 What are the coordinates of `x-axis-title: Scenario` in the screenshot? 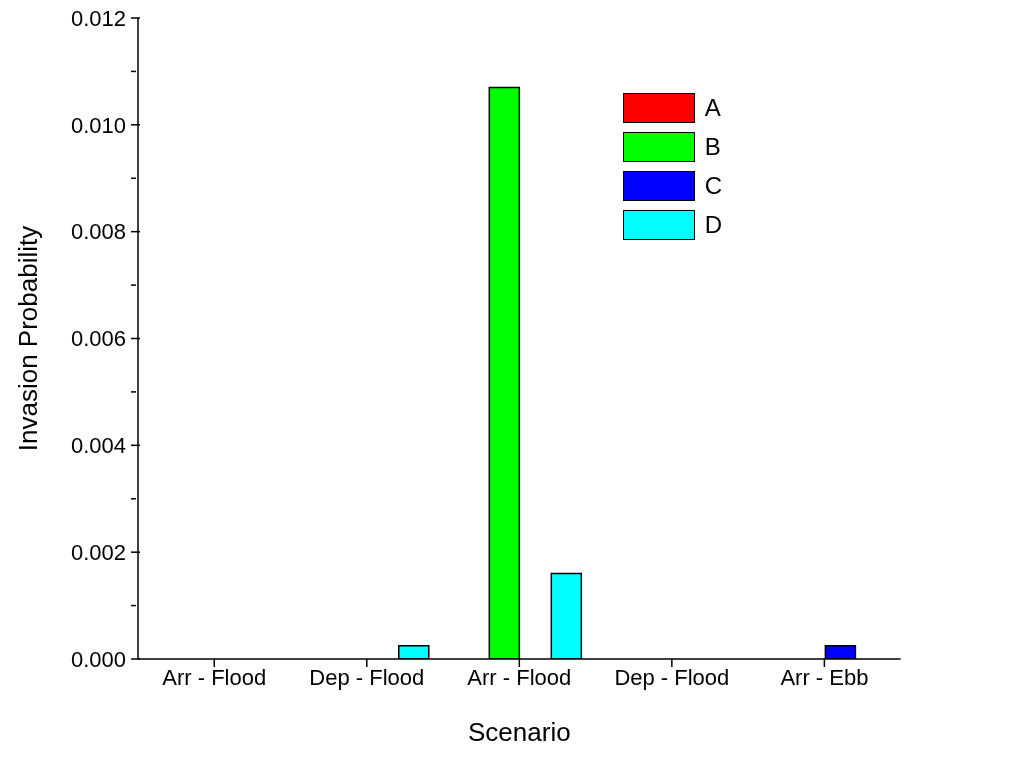 It's located at (519, 732).